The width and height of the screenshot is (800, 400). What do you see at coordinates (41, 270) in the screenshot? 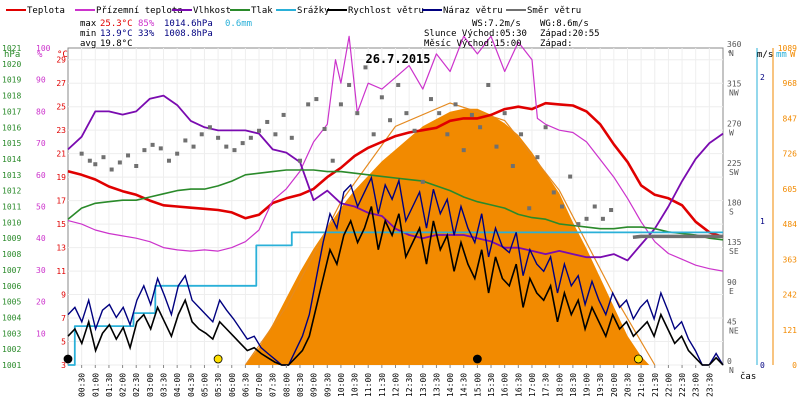
I see `pct-tick-label: 30` at bounding box center [41, 270].